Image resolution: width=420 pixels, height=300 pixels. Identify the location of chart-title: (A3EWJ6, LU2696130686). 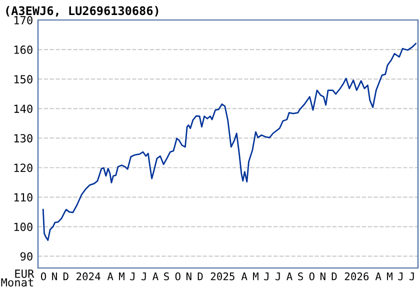
(82, 11).